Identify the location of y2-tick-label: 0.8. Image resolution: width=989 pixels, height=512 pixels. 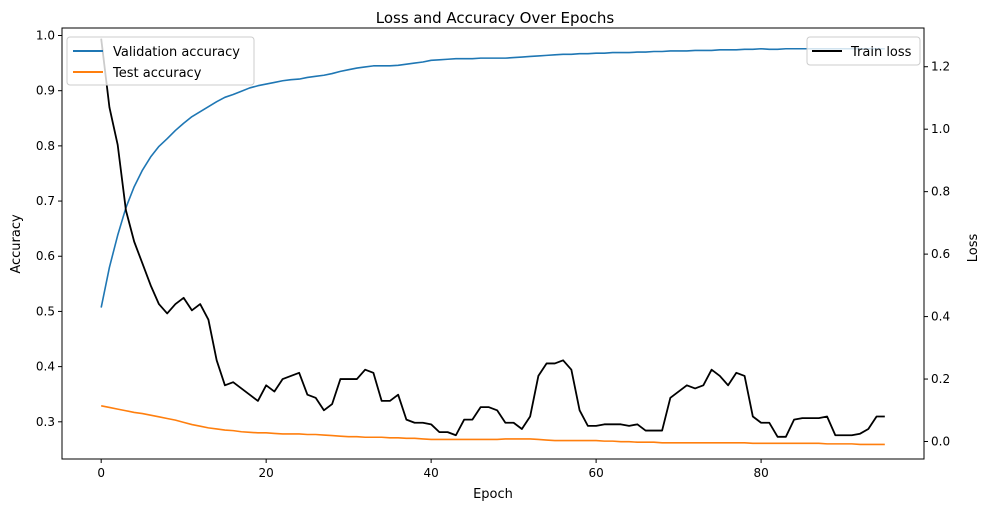
(940, 192).